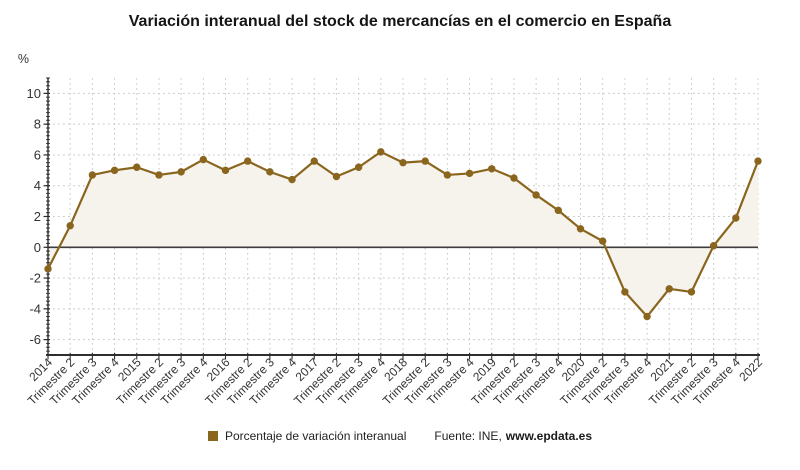 The width and height of the screenshot is (800, 470). Describe the element at coordinates (37, 124) in the screenshot. I see `y-tick-label: 8` at that location.